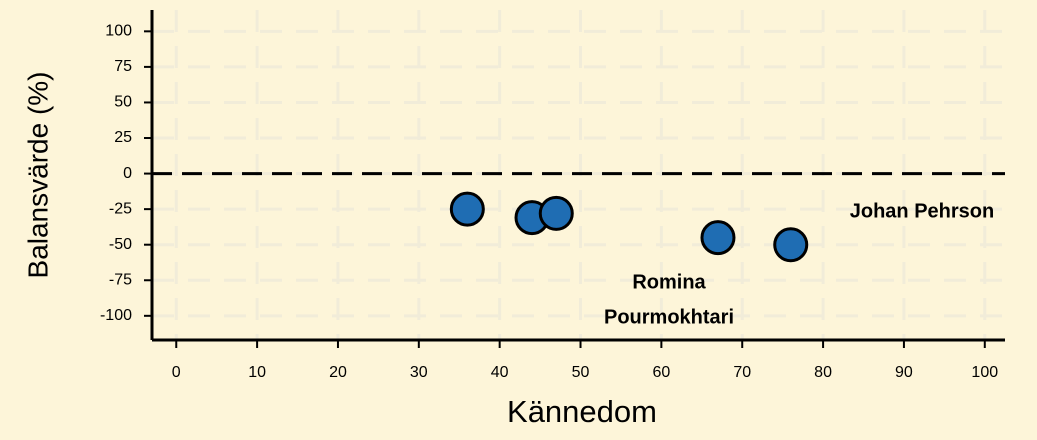 Image resolution: width=1037 pixels, height=440 pixels. Describe the element at coordinates (338, 372) in the screenshot. I see `x-tick-label: 20` at that location.